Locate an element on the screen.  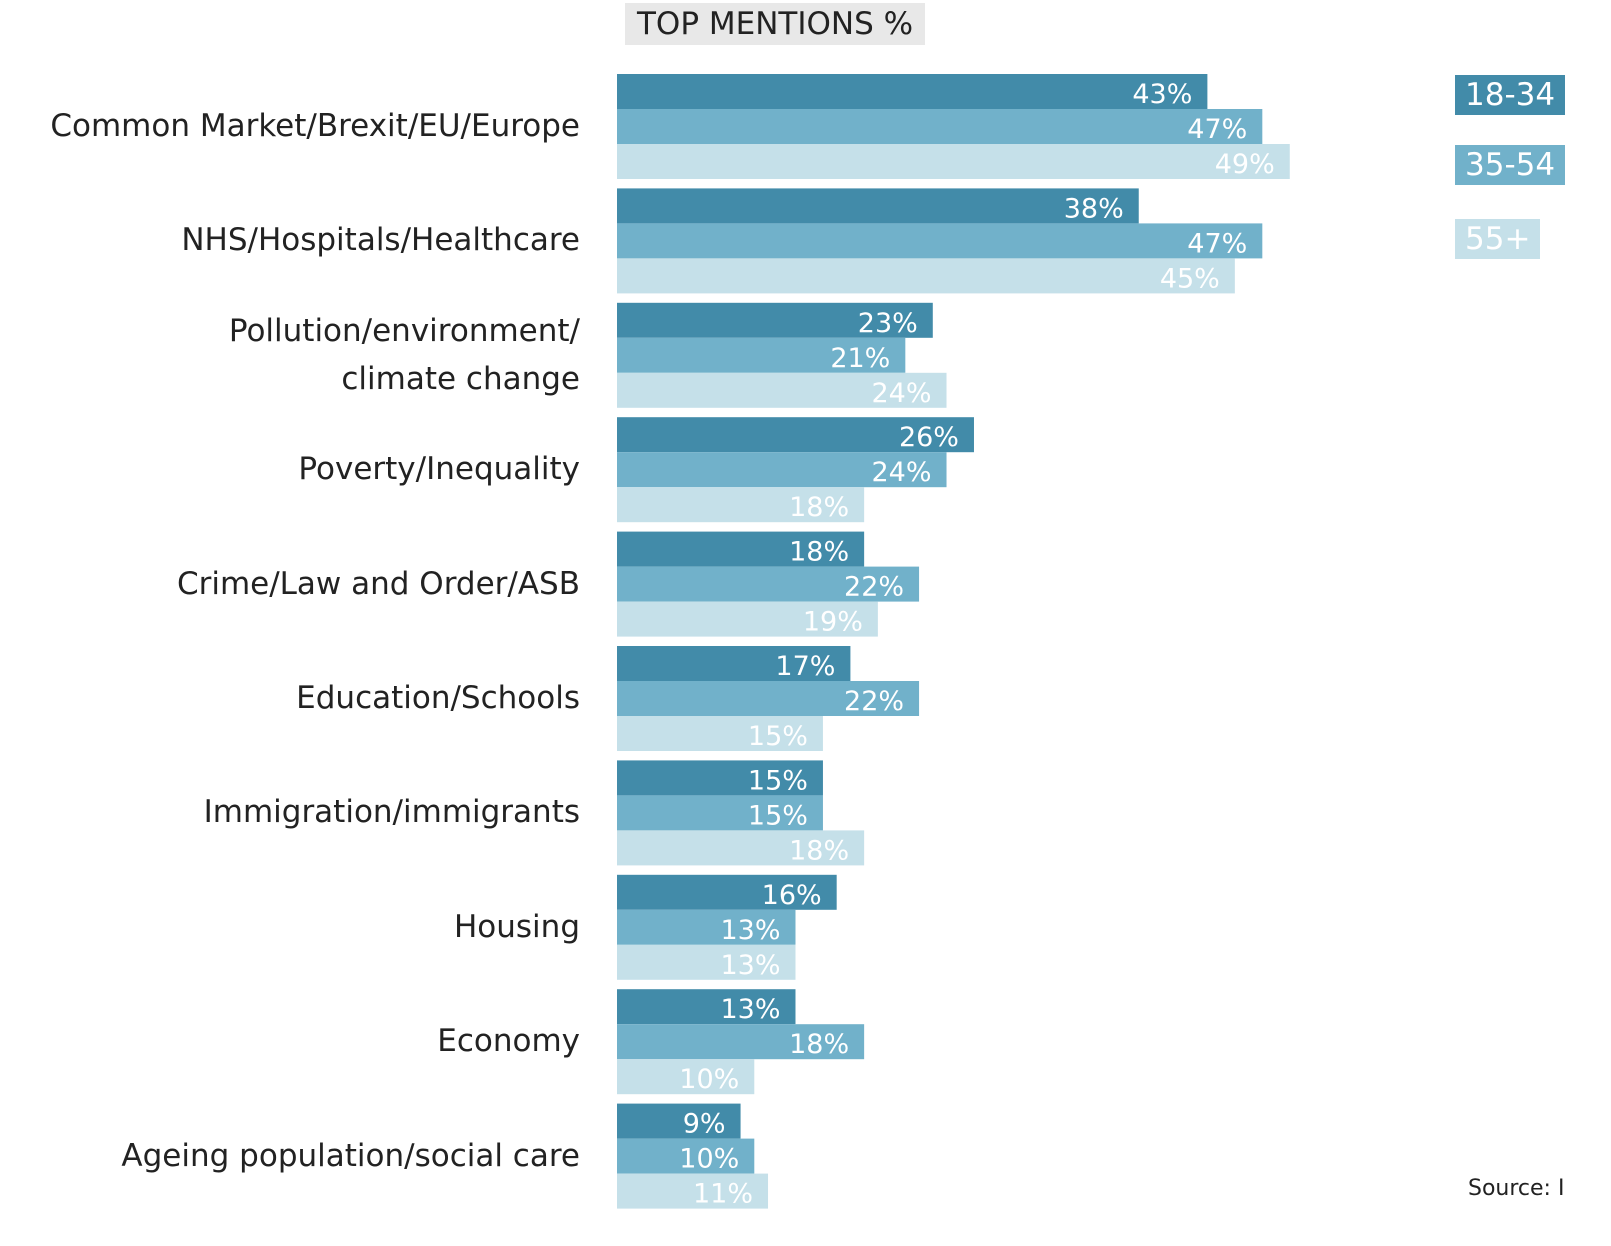
value-label: 21% is located at coordinates (860, 358).